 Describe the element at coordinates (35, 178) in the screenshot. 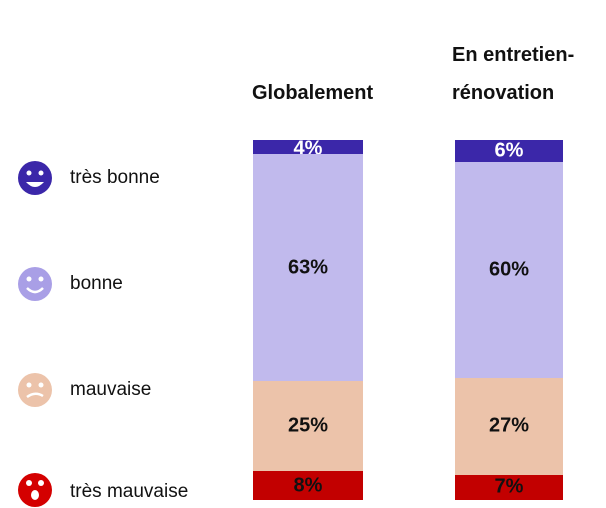

I see `icon-very-good` at that location.